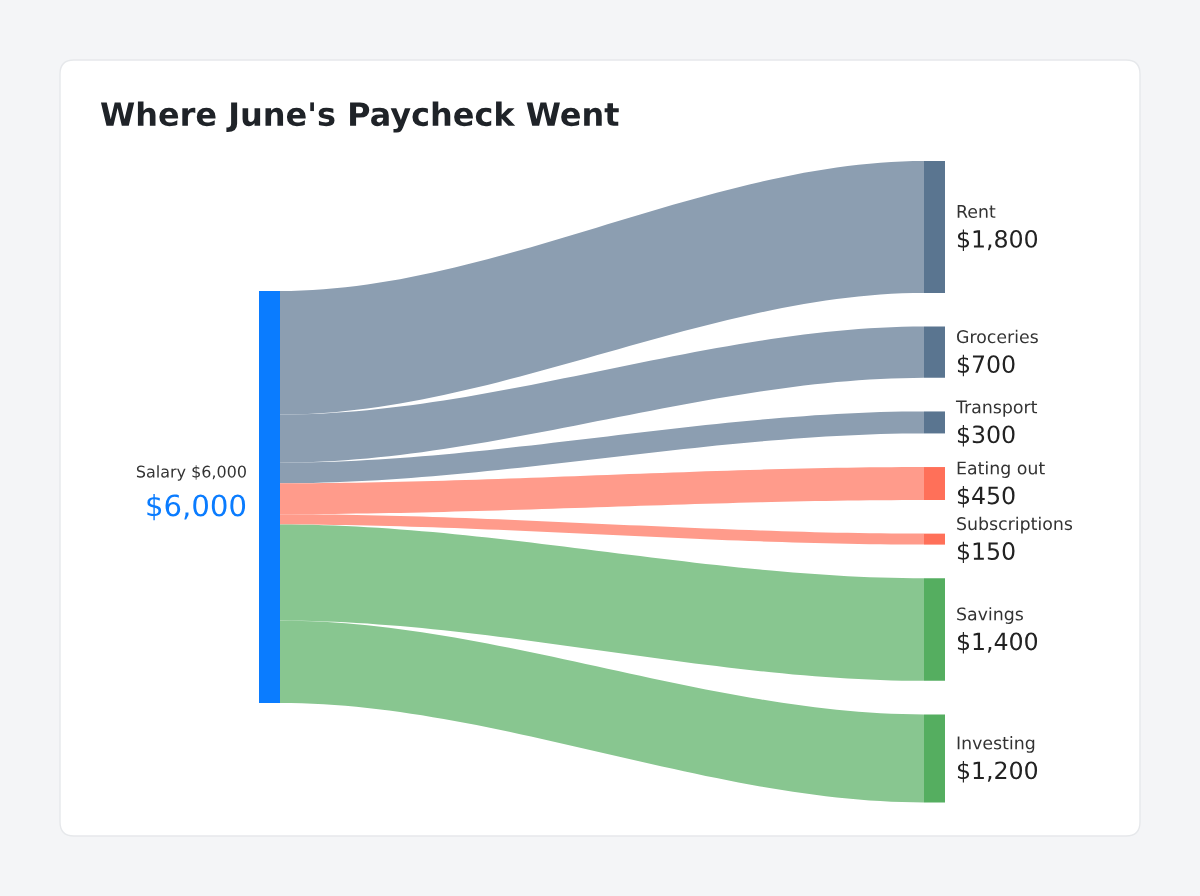  What do you see at coordinates (986, 436) in the screenshot?
I see `data-label: $300` at bounding box center [986, 436].